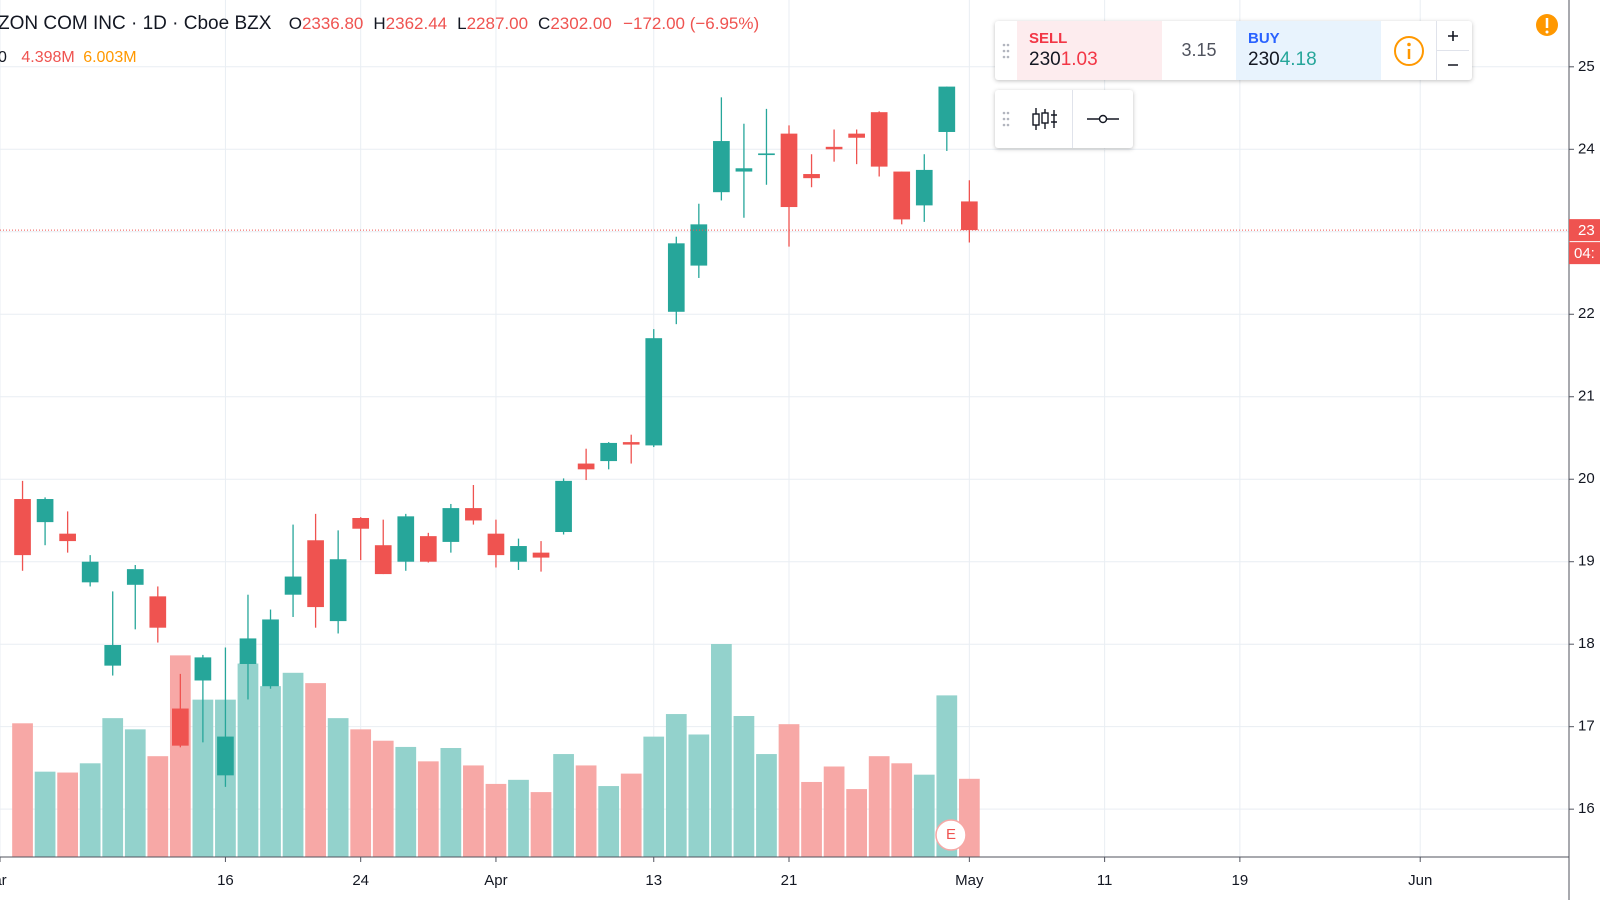 The height and width of the screenshot is (900, 1600). Describe the element at coordinates (1420, 880) in the screenshot. I see `x-tick-label: Jun` at that location.